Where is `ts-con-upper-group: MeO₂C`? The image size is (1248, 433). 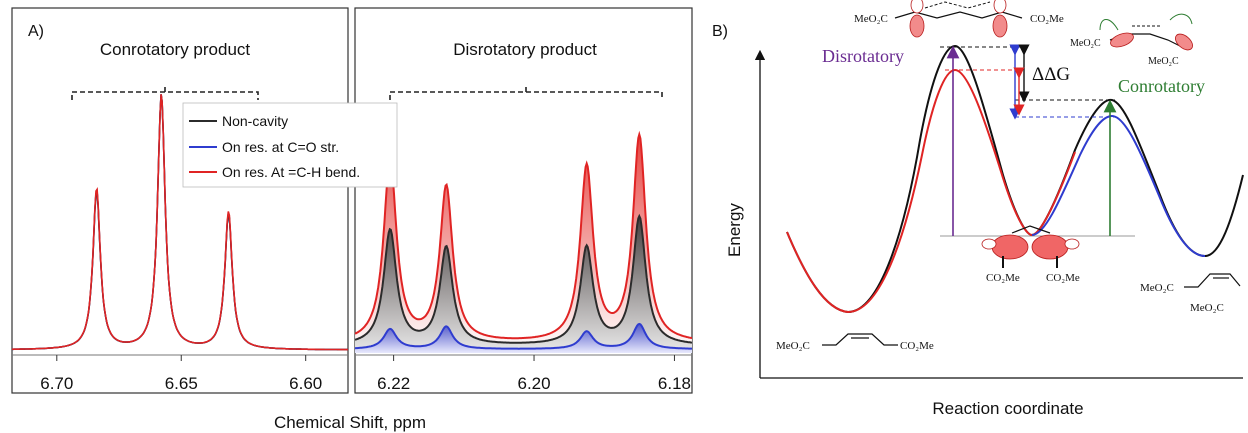 ts-con-upper-group: MeO₂C is located at coordinates (1085, 43).